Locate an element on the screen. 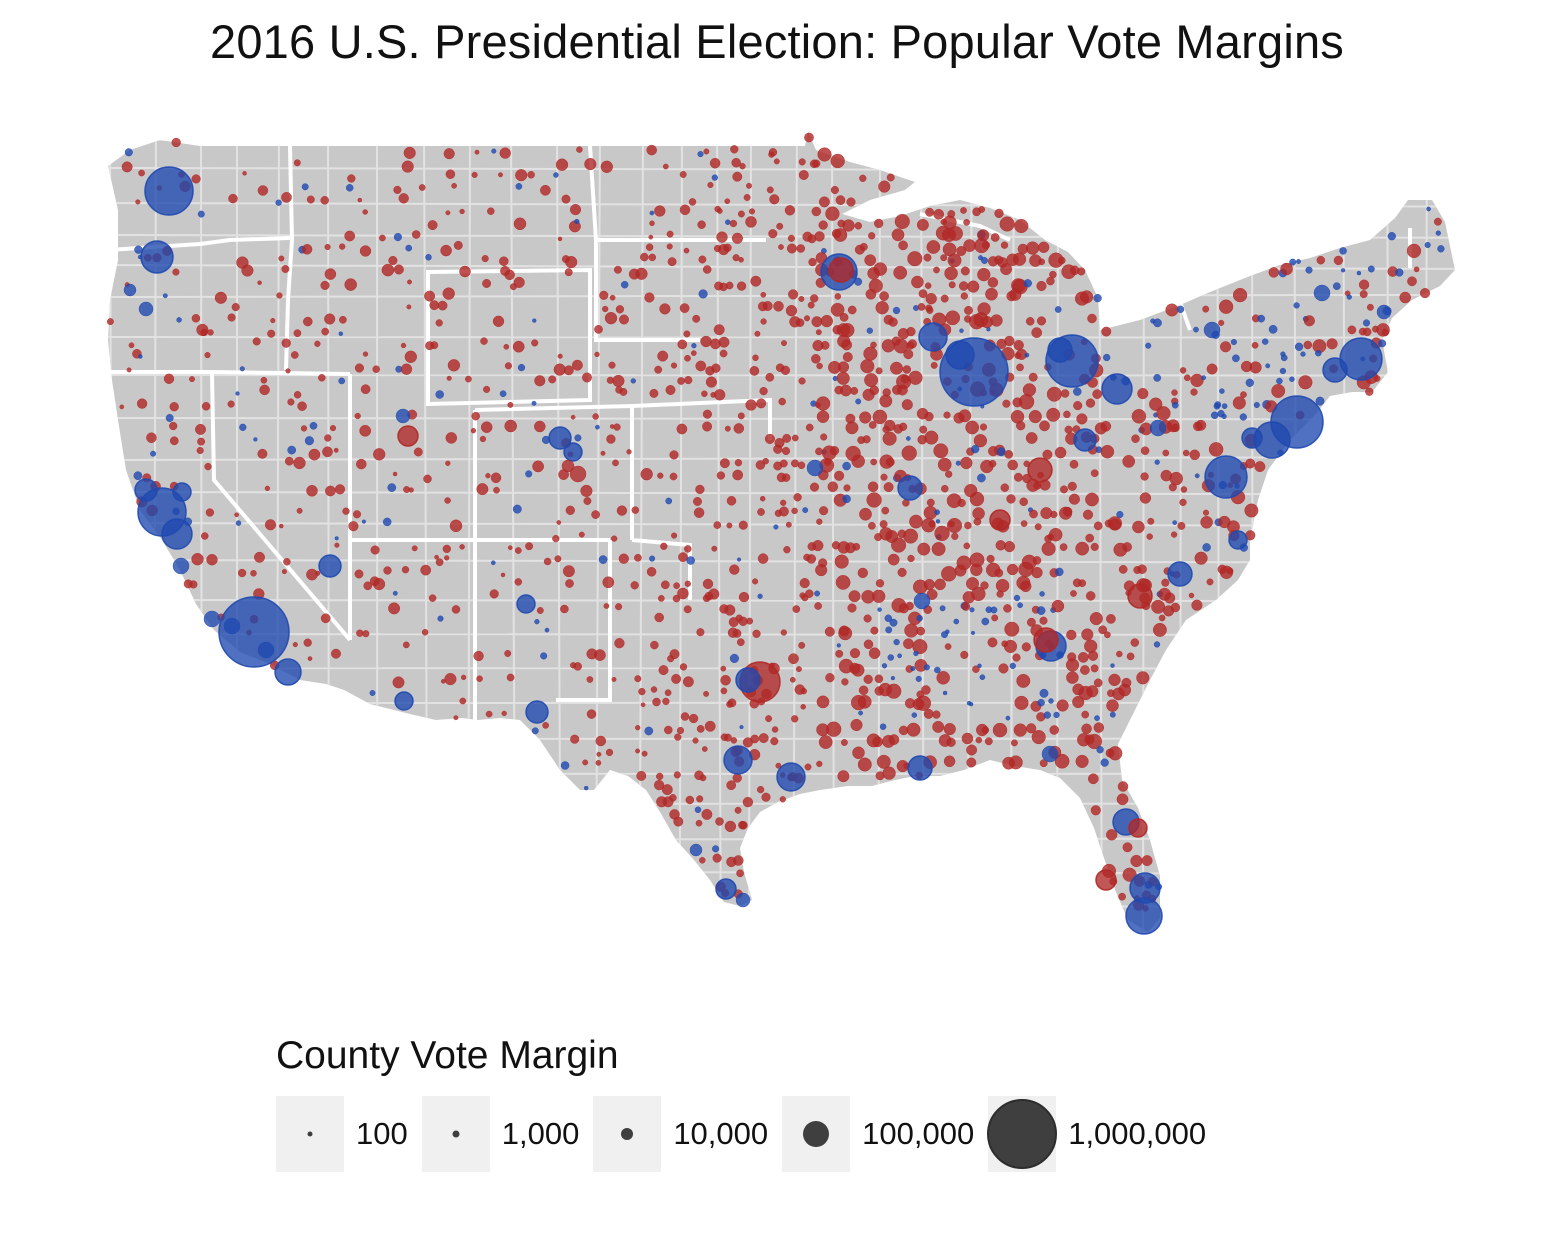  county-line is located at coordinates (781, 668).